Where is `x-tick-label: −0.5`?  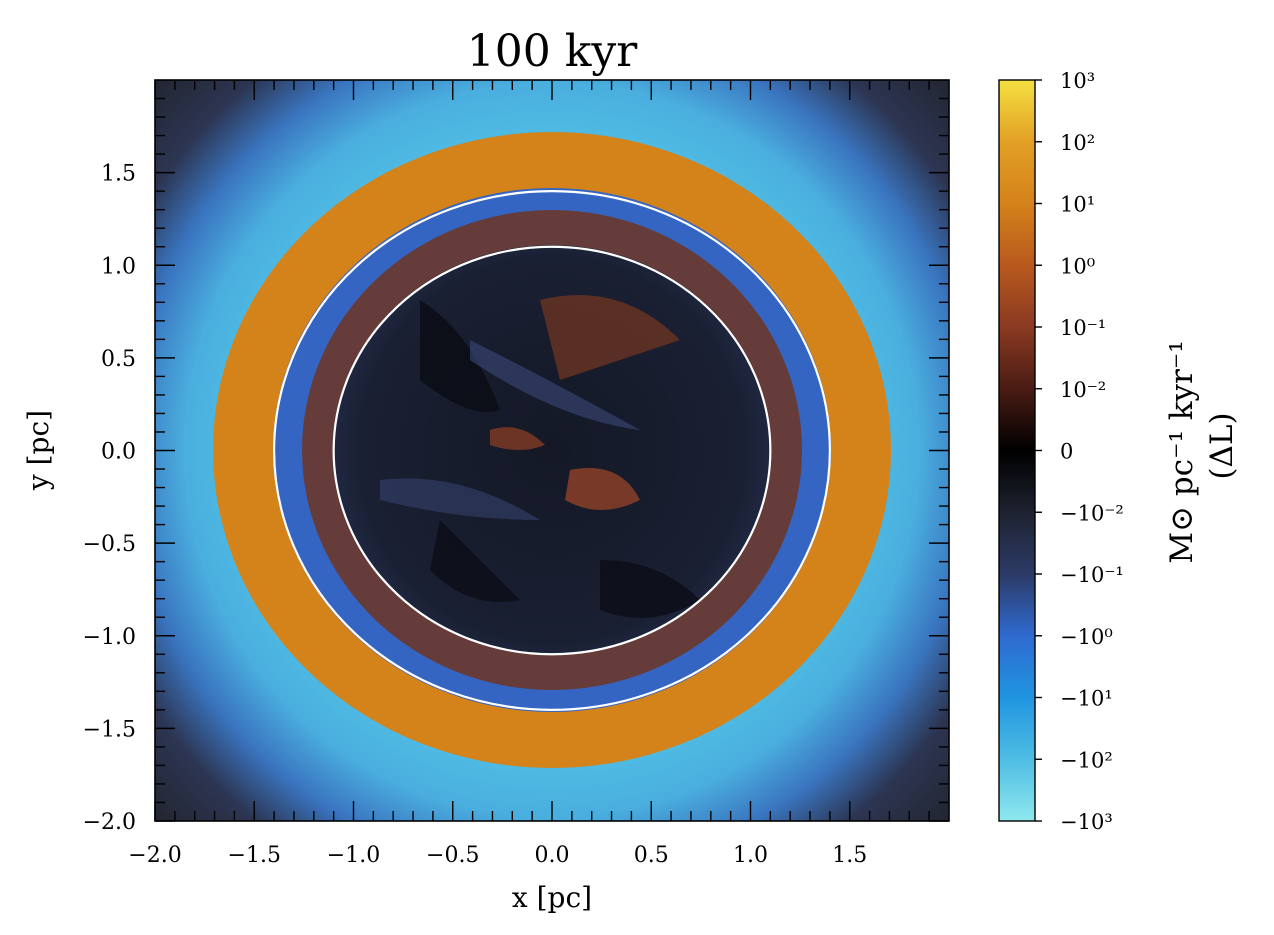 x-tick-label: −0.5 is located at coordinates (452, 855).